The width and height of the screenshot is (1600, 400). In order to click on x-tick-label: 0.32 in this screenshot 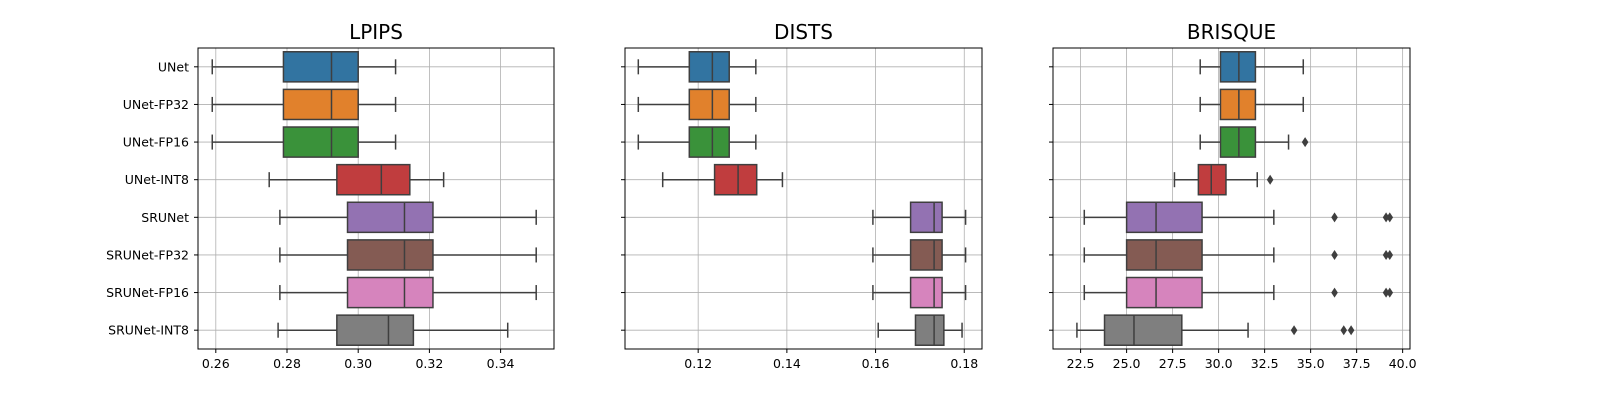, I will do `click(429, 363)`.